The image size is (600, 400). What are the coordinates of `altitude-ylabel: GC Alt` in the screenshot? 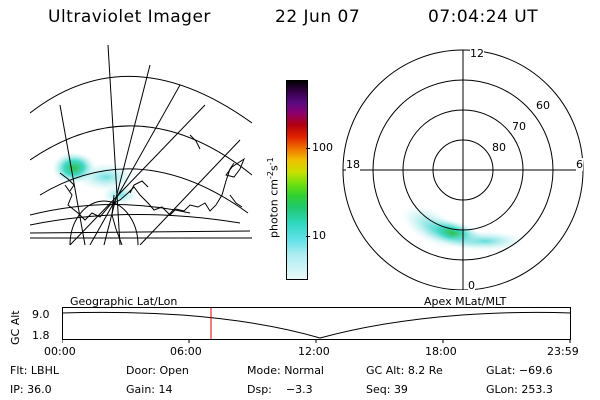 It's located at (15, 327).